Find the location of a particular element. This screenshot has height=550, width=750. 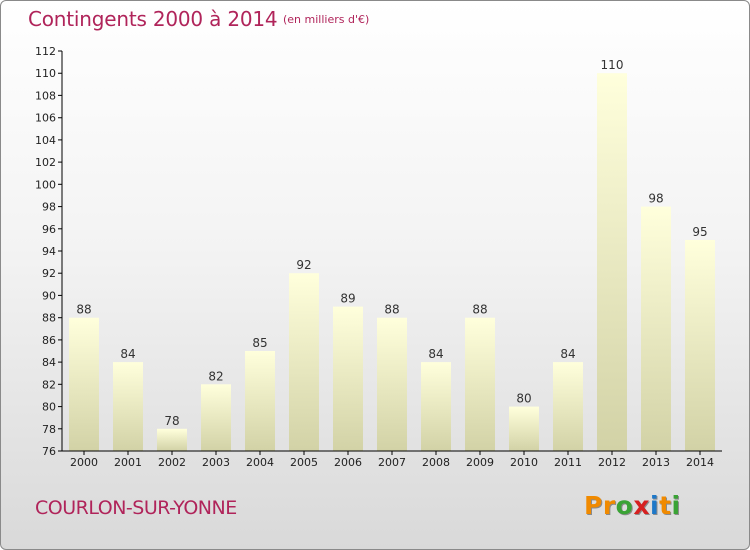

bar-2012 is located at coordinates (612, 262).